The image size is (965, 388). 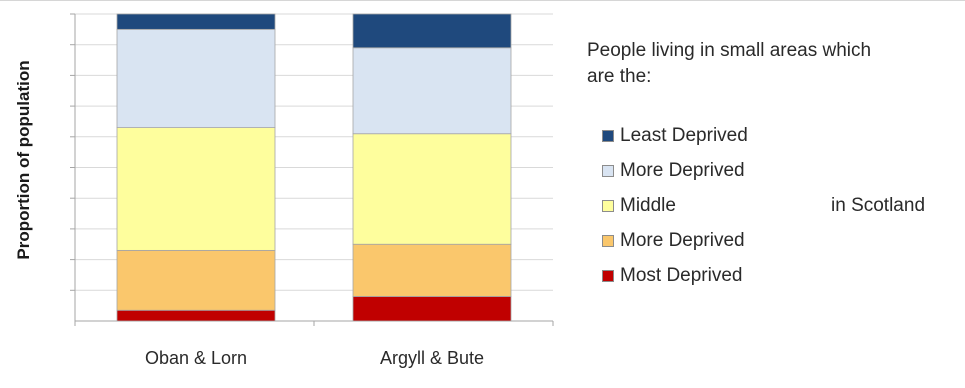 I want to click on legend-item: Middle, so click(x=639, y=206).